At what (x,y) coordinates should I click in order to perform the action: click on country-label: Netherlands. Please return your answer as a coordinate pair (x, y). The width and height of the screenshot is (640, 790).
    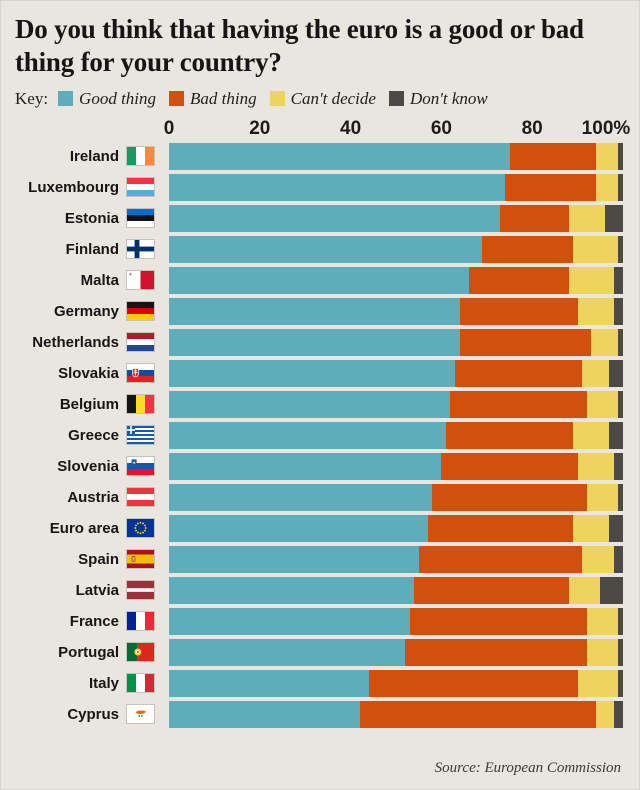
    Looking at the image, I should click on (75, 342).